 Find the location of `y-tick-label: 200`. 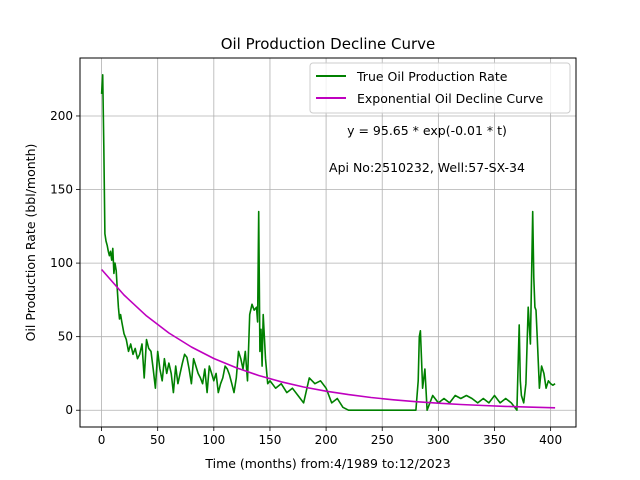

y-tick-label: 200 is located at coordinates (61, 116).